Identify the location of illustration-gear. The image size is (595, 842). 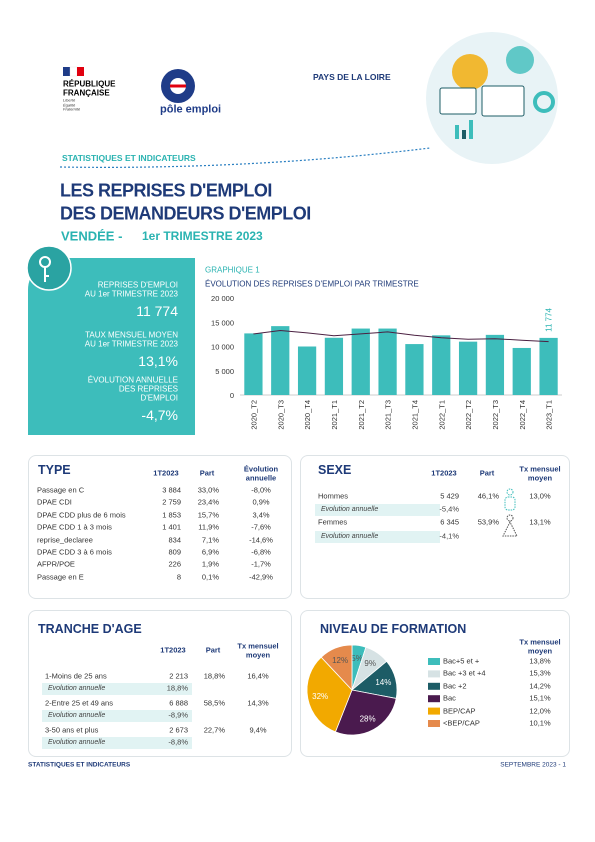
(470, 72).